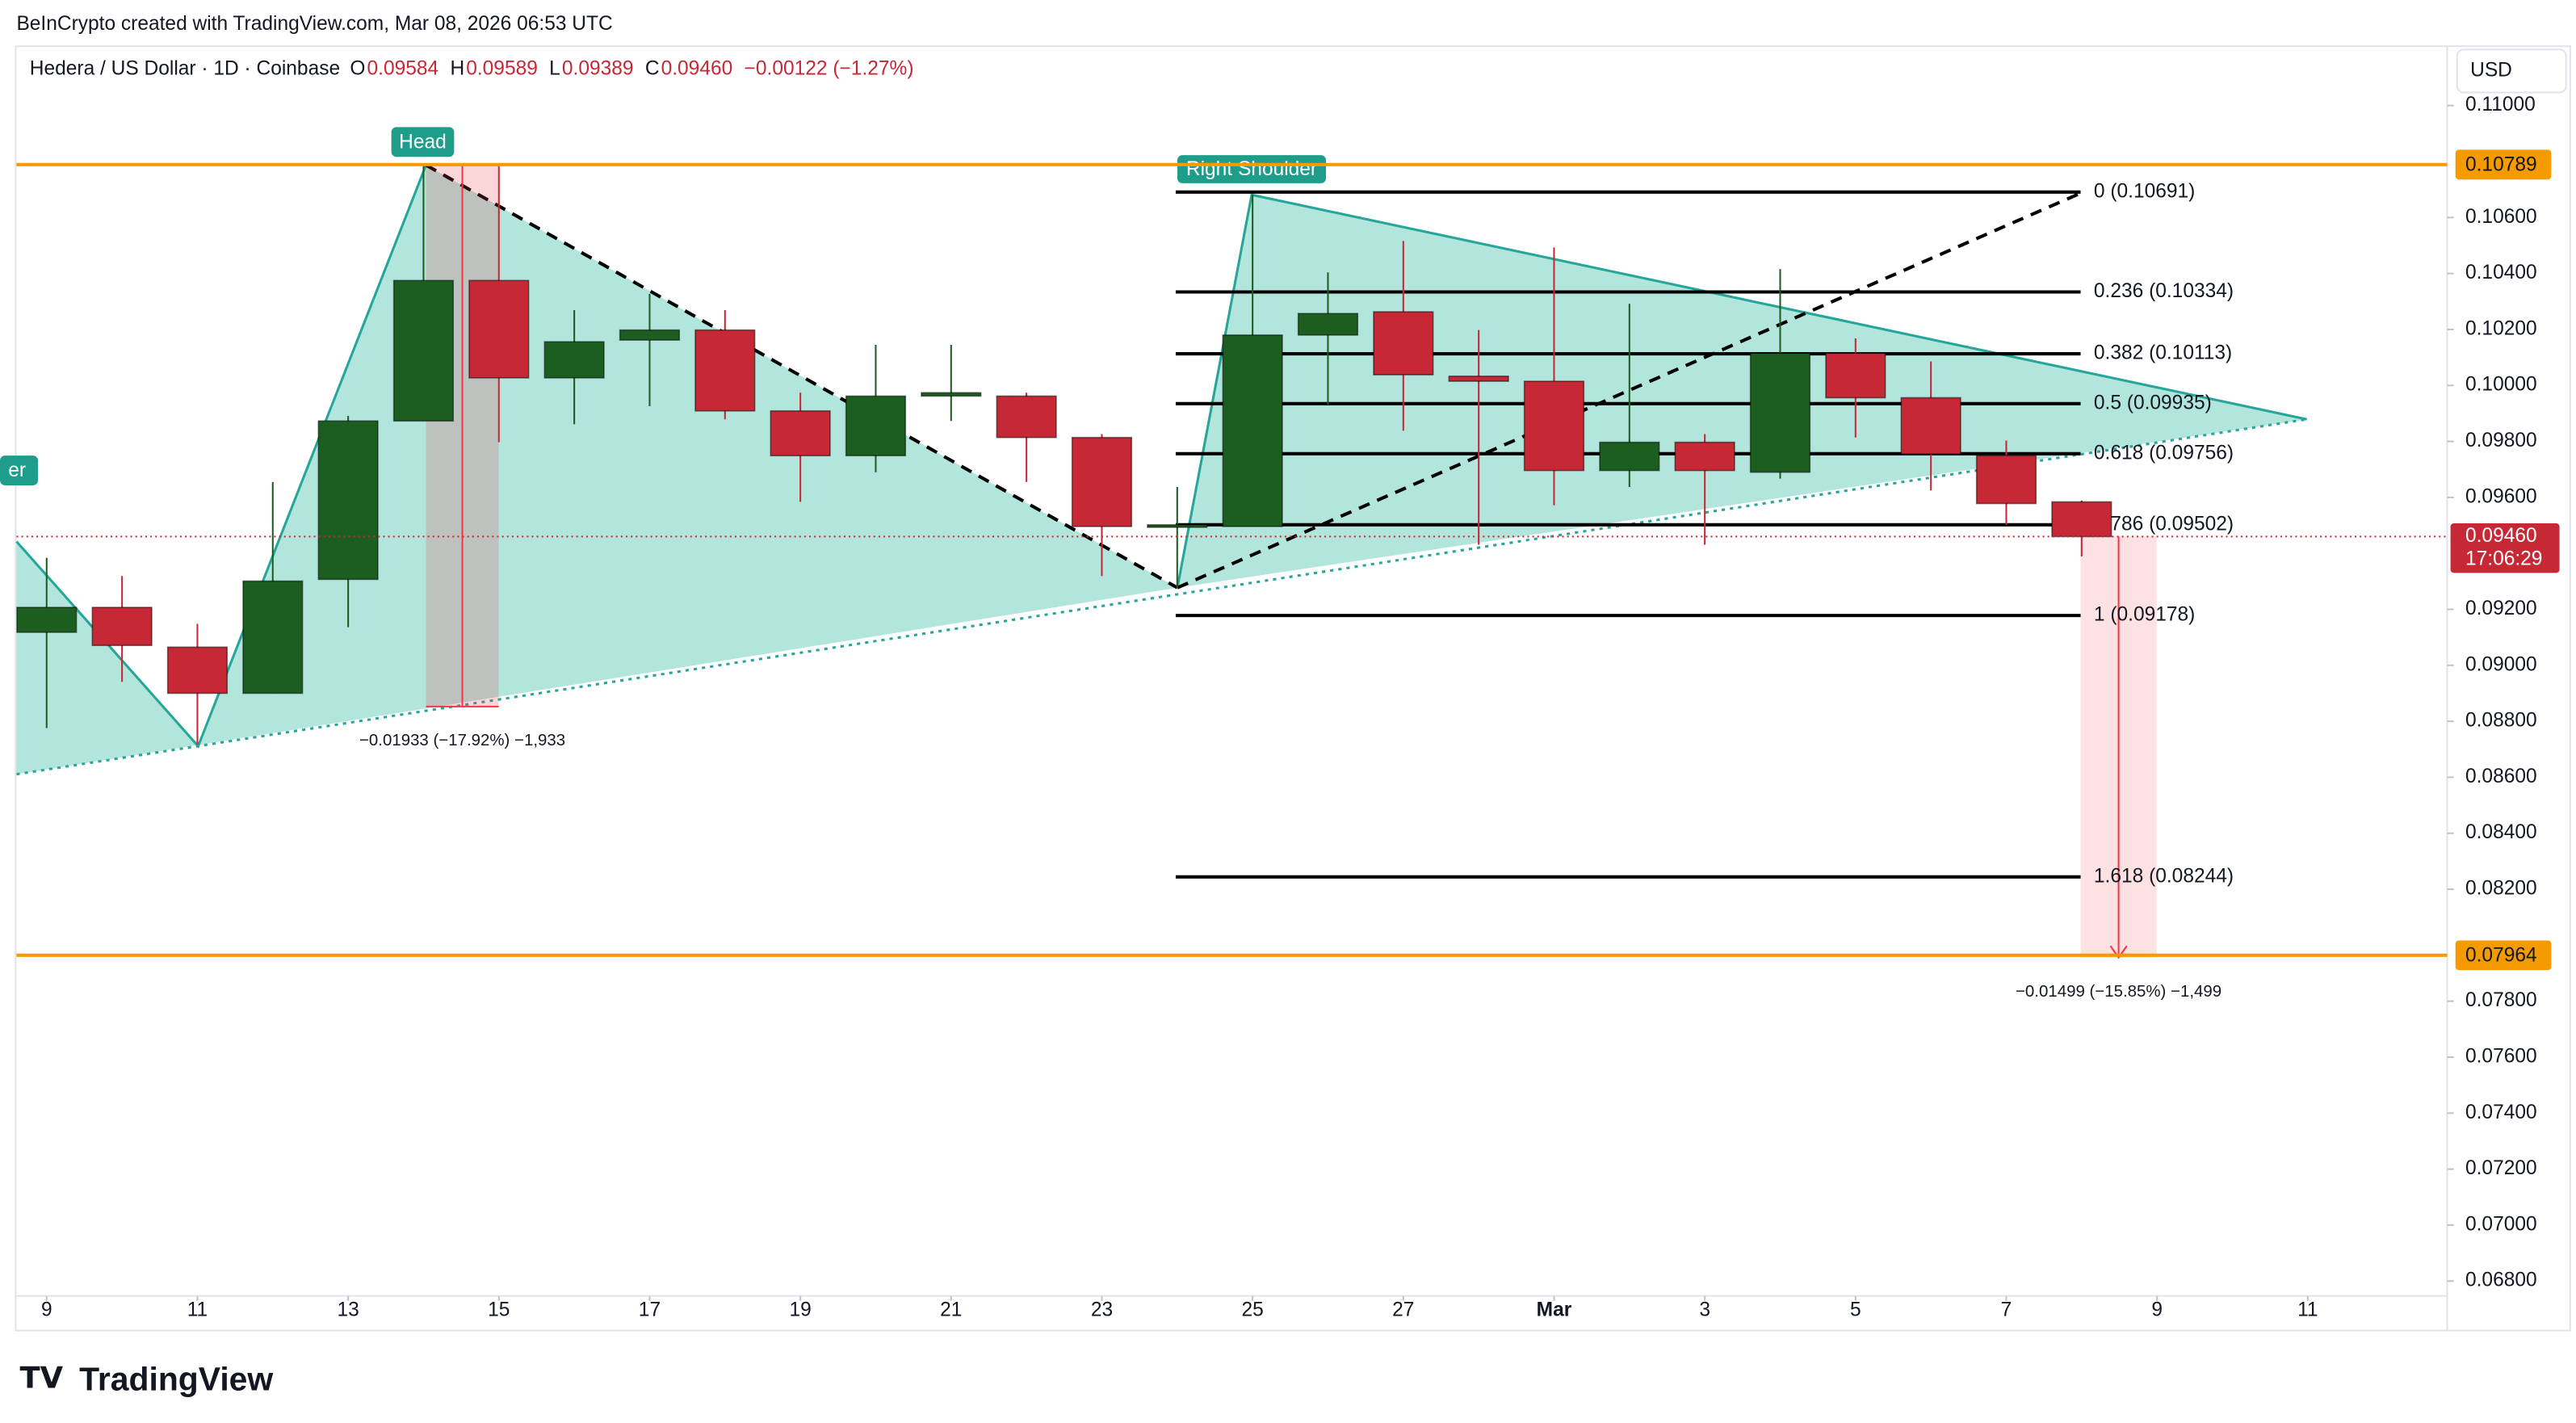 The height and width of the screenshot is (1423, 2576). What do you see at coordinates (457, 68) in the screenshot?
I see `legend-key: H` at bounding box center [457, 68].